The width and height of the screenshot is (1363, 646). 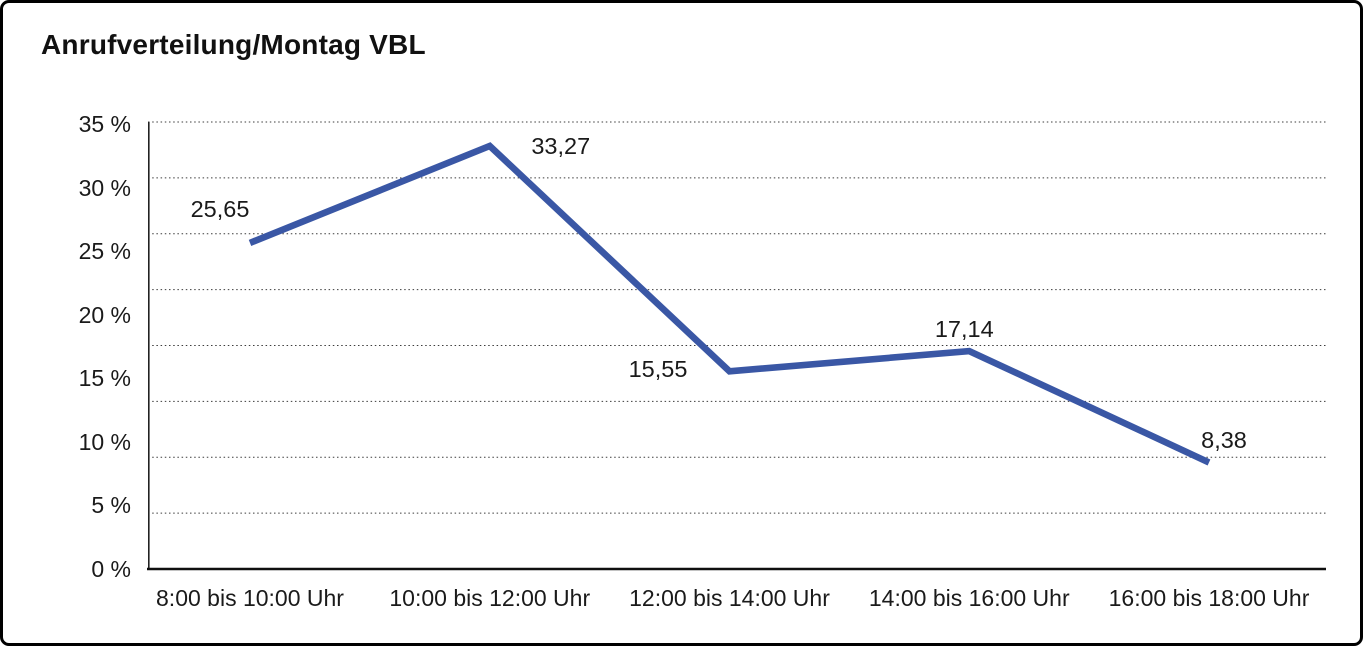 What do you see at coordinates (104, 187) in the screenshot?
I see `y-tick-label: 30 %` at bounding box center [104, 187].